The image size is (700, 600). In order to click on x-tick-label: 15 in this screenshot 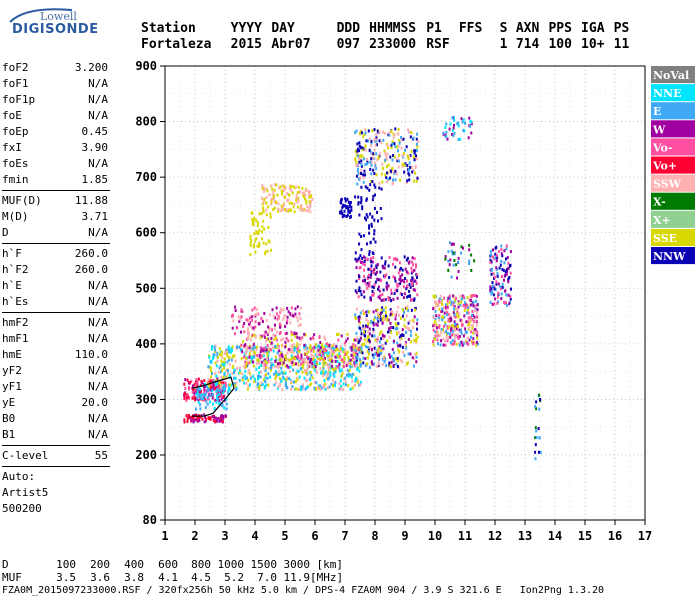, I will do `click(585, 536)`.